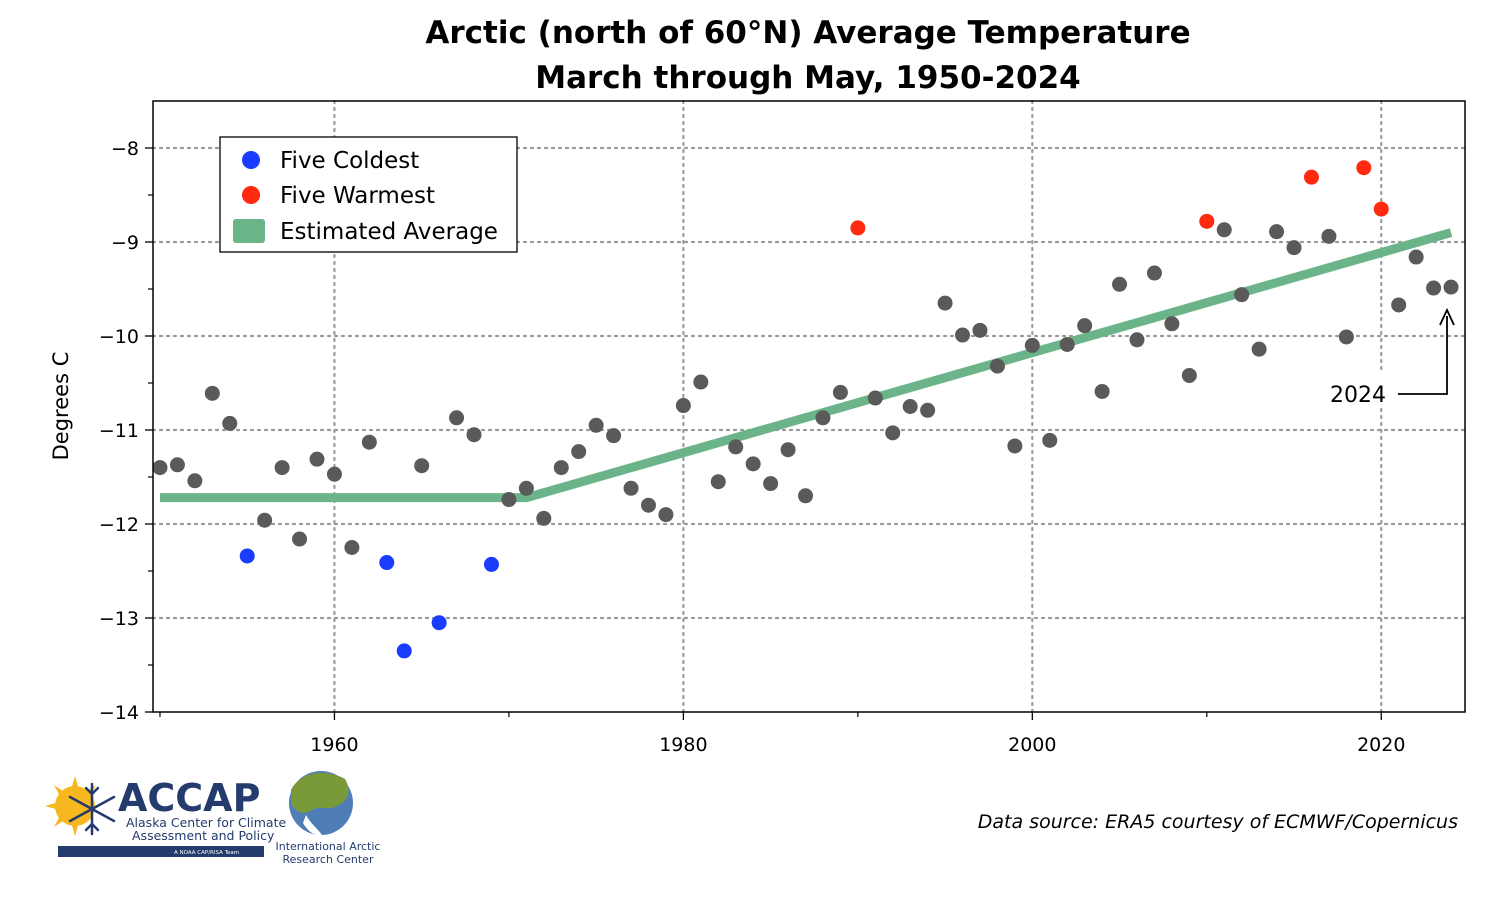 The width and height of the screenshot is (1500, 900). I want to click on y-tick-label: −12, so click(119, 525).